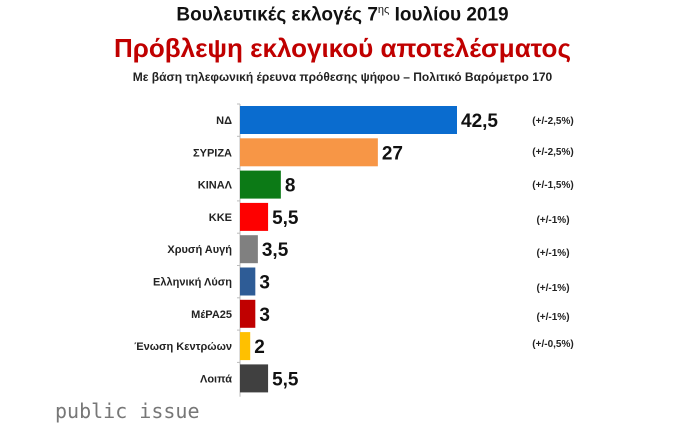 Image resolution: width=685 pixels, height=428 pixels. I want to click on margin-of-error-label: (+/-1,5%), so click(552, 185).